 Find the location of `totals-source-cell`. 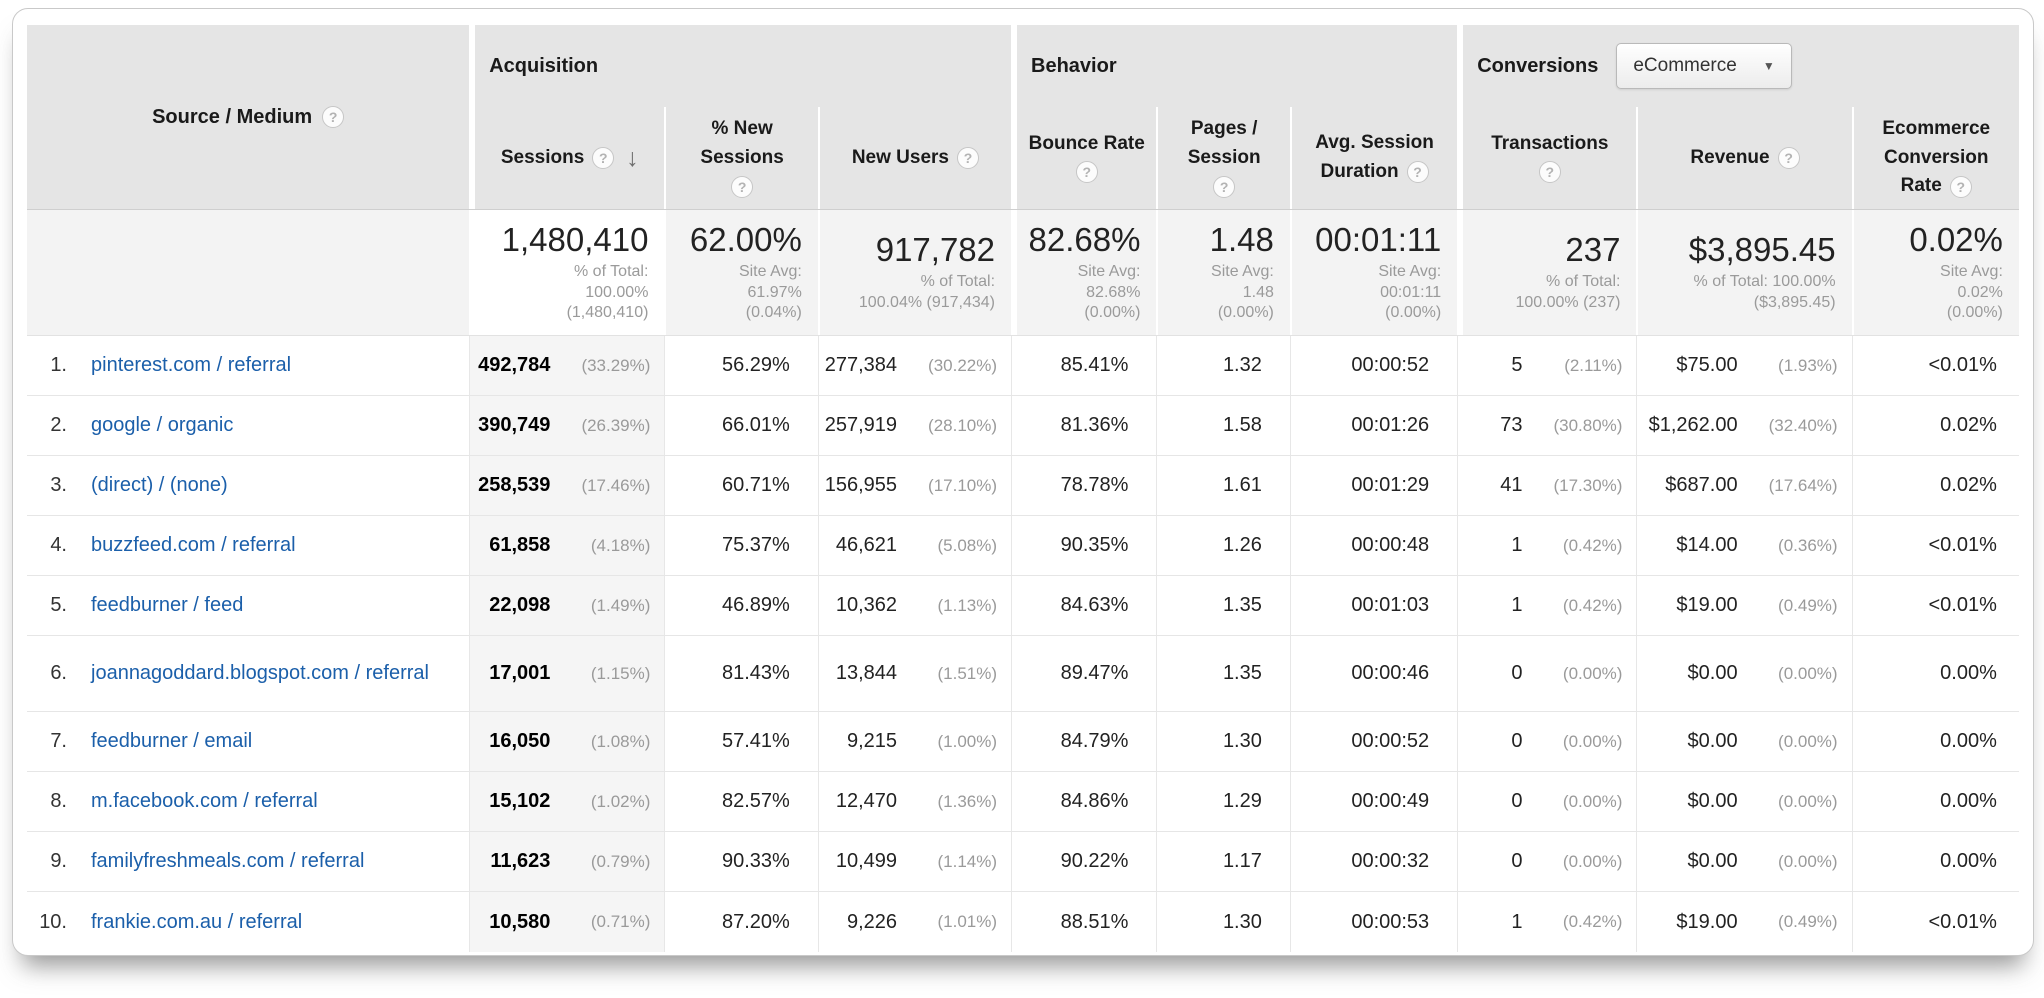

totals-source-cell is located at coordinates (248, 272).